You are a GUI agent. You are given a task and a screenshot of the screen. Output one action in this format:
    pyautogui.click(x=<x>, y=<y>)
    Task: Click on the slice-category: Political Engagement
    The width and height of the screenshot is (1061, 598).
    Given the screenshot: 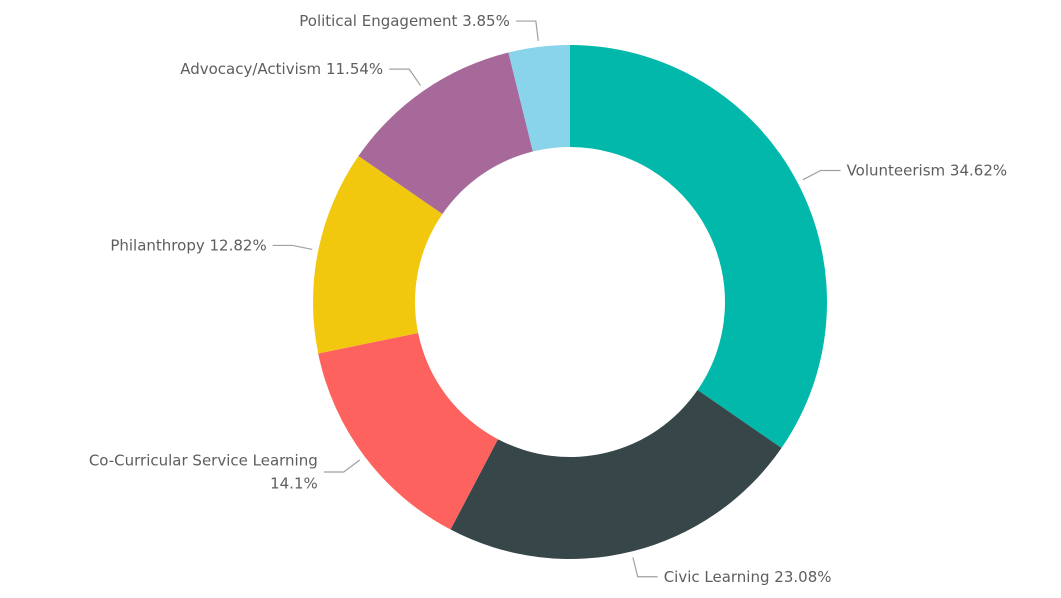 What is the action you would take?
    pyautogui.click(x=378, y=21)
    